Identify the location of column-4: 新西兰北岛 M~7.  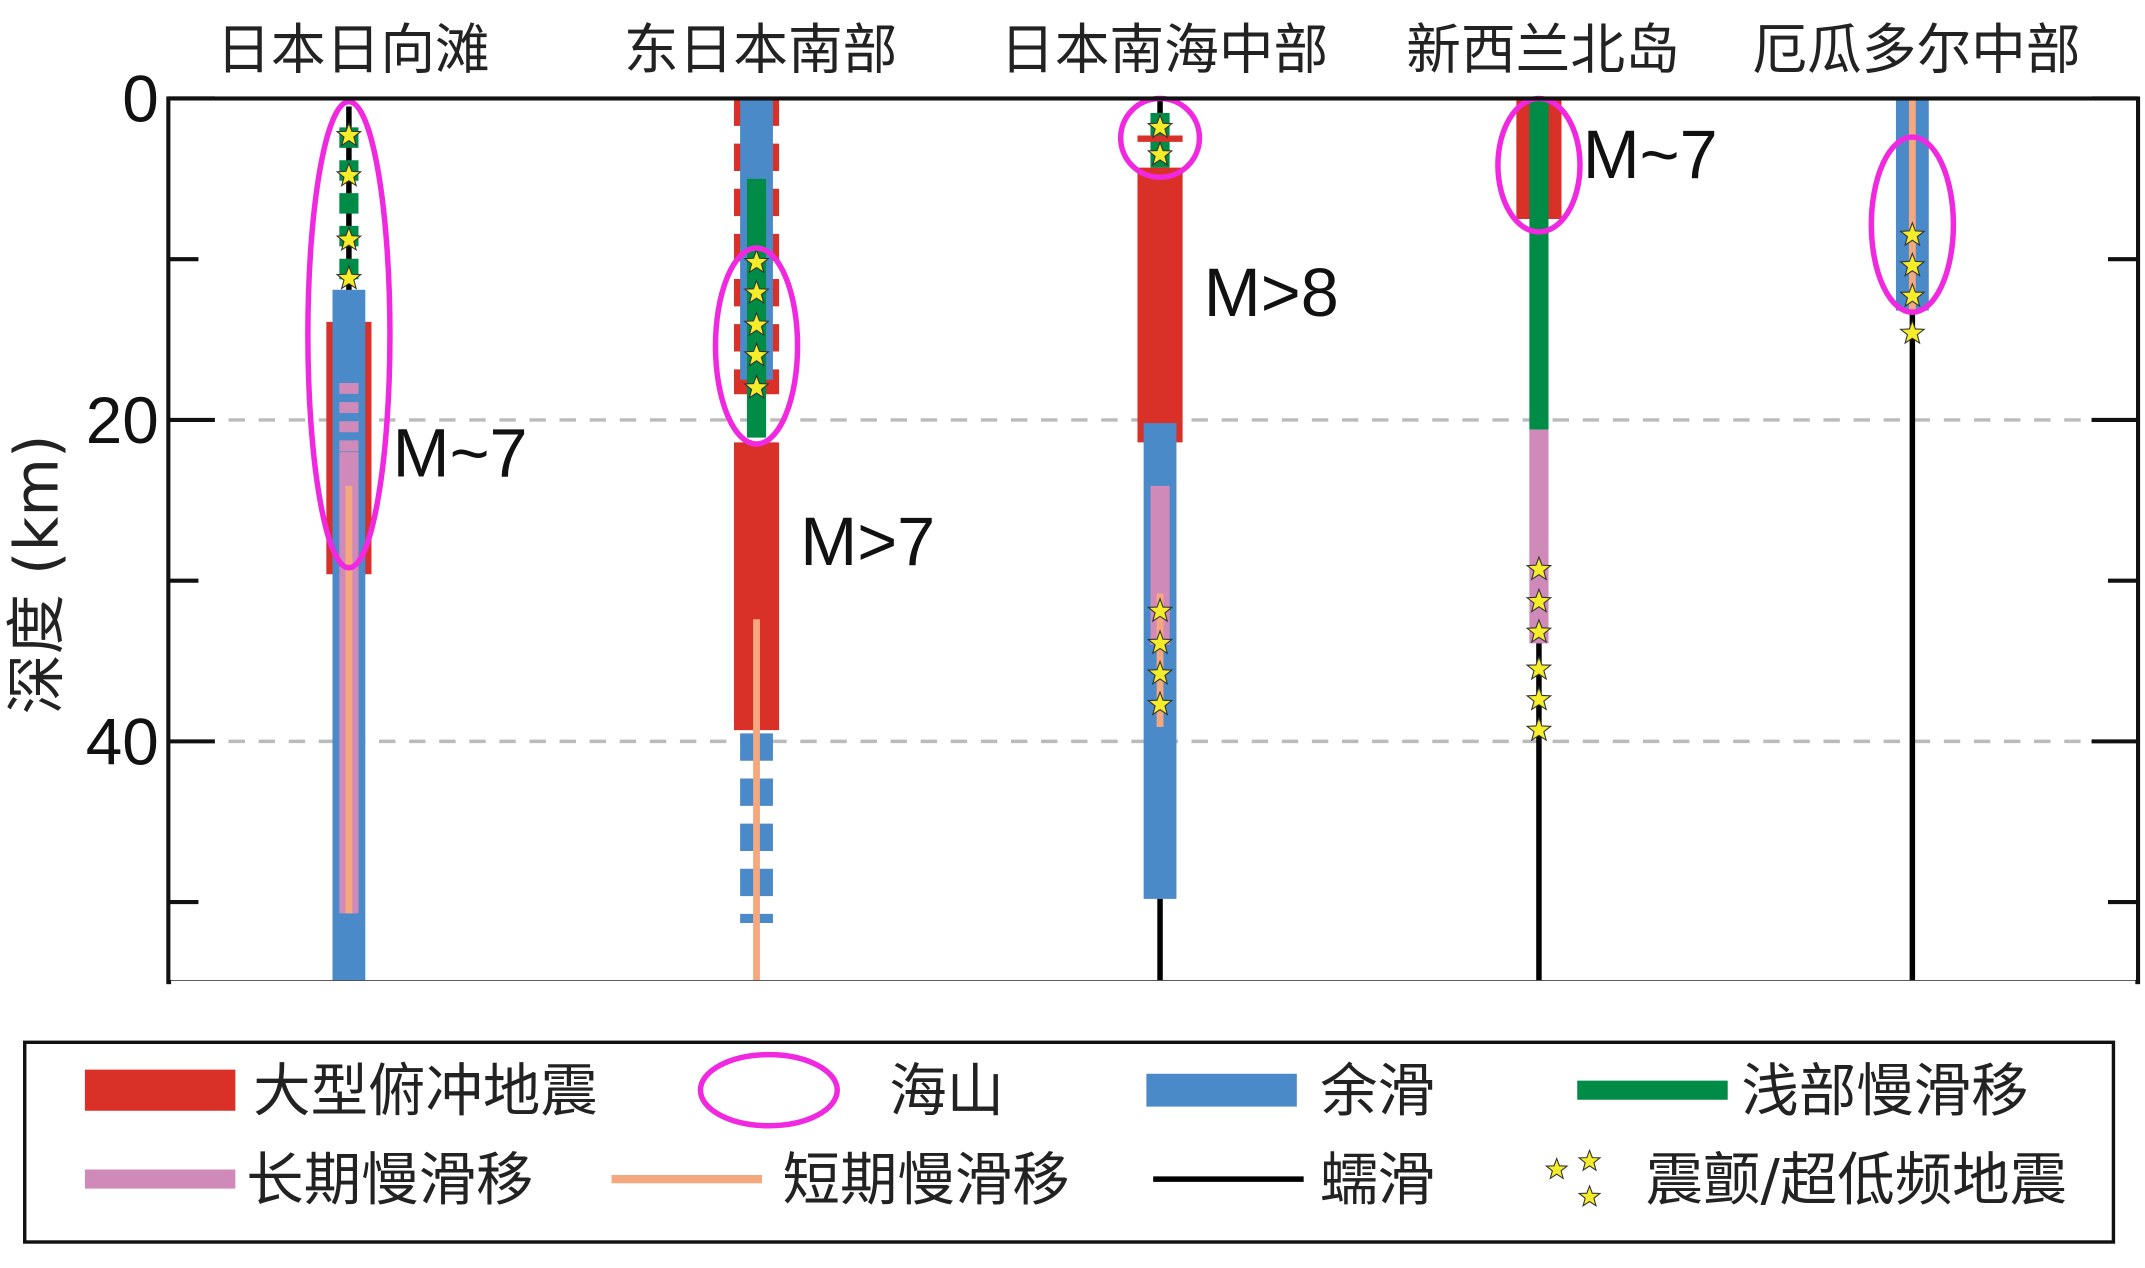
(1562, 500).